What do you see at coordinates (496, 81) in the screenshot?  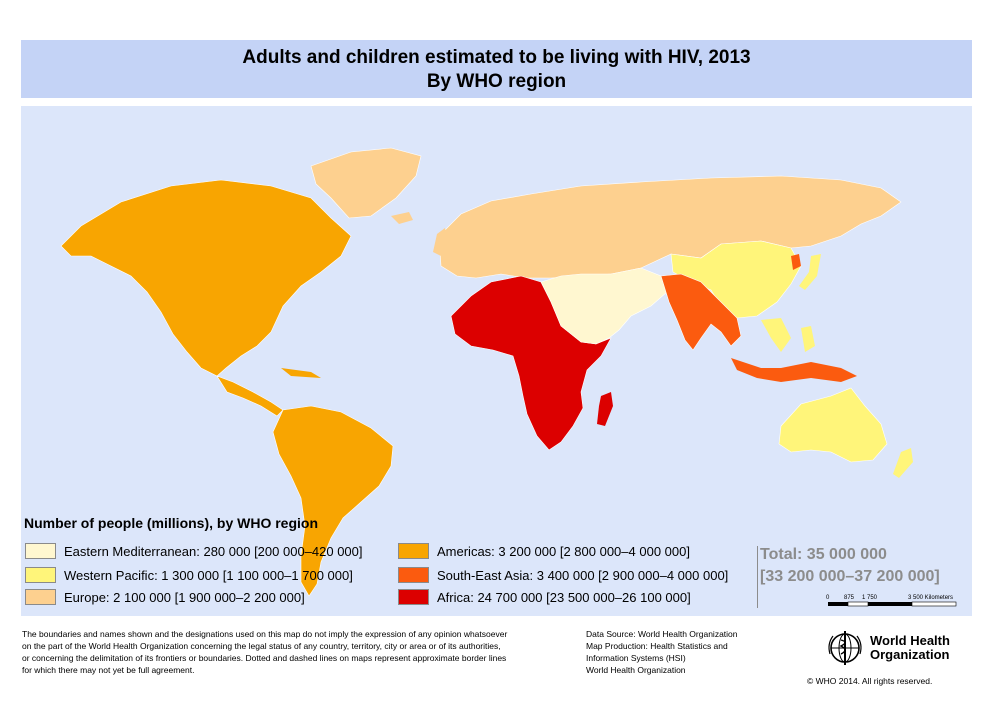 I see `map-subtitle: By WHO region` at bounding box center [496, 81].